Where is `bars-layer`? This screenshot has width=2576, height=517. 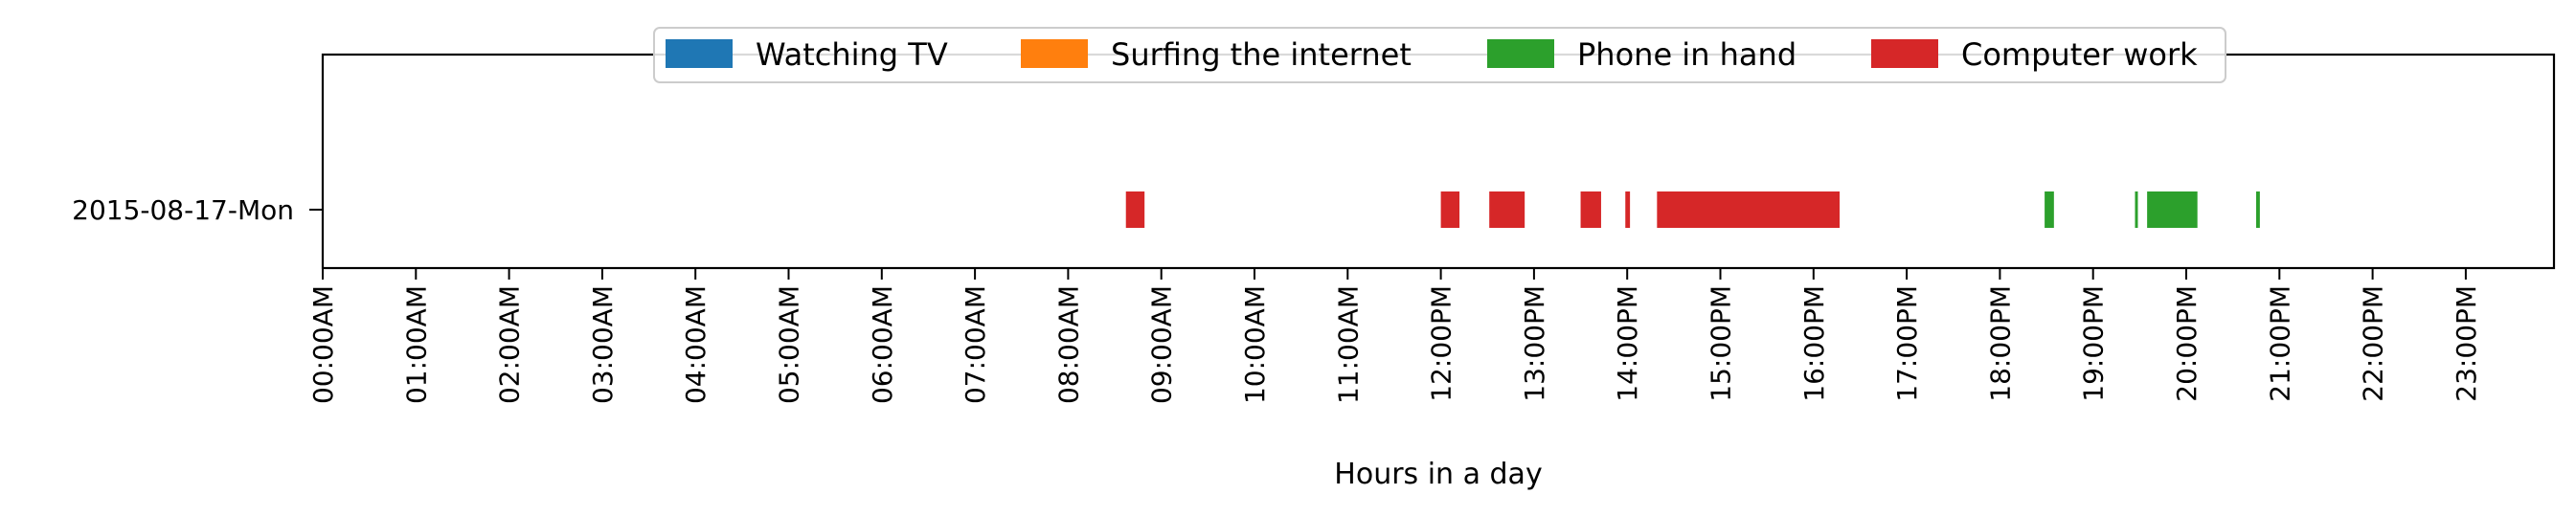 bars-layer is located at coordinates (1692, 209).